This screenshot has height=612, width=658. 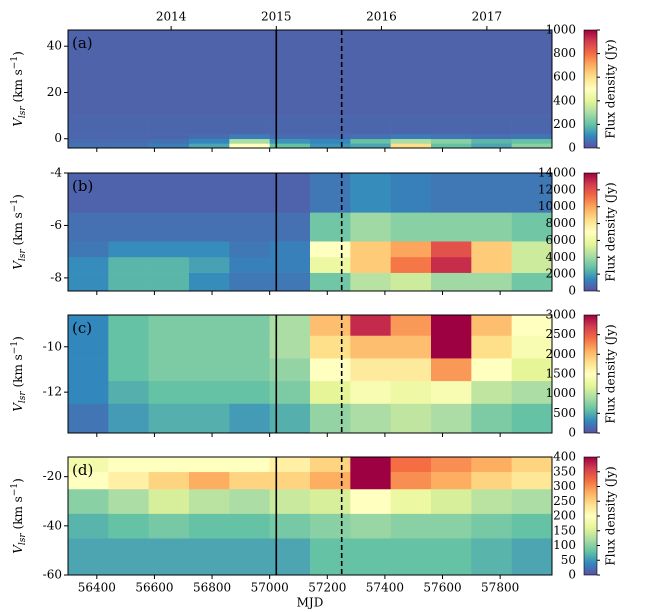 I want to click on top-tick-label: 2015, so click(x=276, y=17).